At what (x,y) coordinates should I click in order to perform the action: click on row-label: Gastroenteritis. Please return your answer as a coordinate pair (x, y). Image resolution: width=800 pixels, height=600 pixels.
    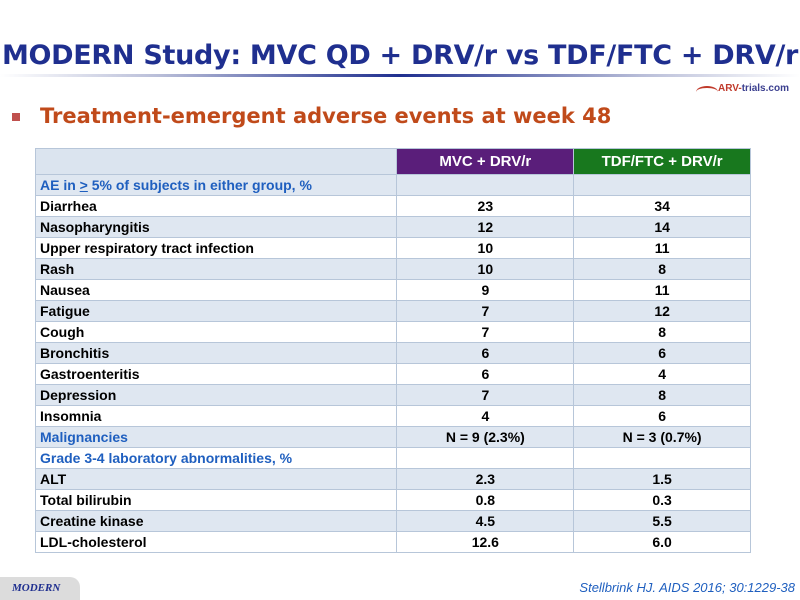
    Looking at the image, I should click on (216, 374).